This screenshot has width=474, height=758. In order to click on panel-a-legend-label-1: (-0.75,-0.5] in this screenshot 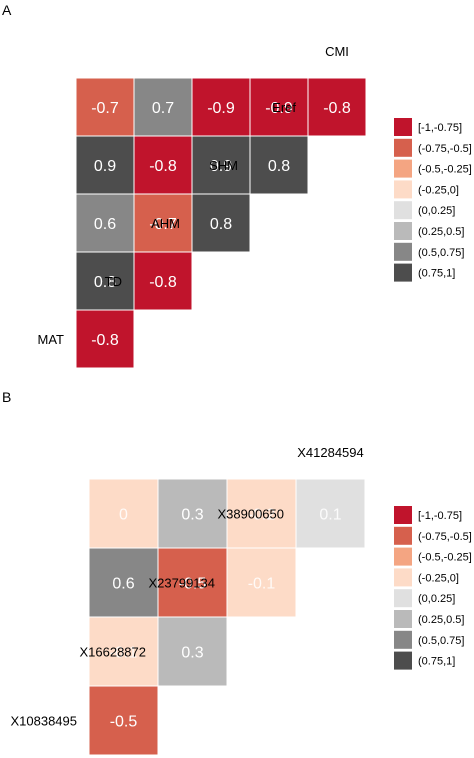, I will do `click(445, 149)`.